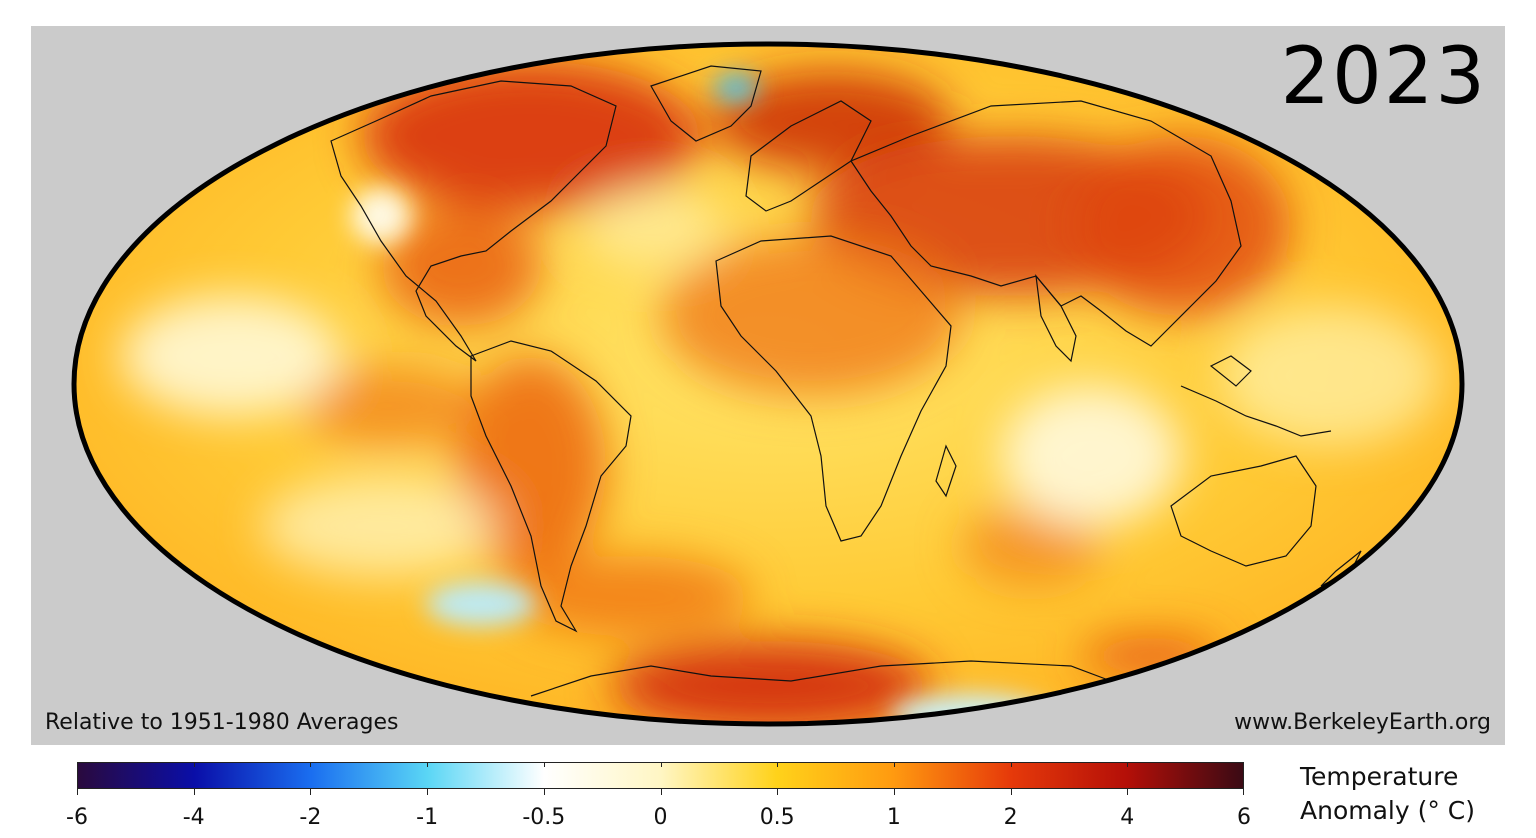  I want to click on colorbar-title-line2: Anomaly (° C), so click(1388, 810).